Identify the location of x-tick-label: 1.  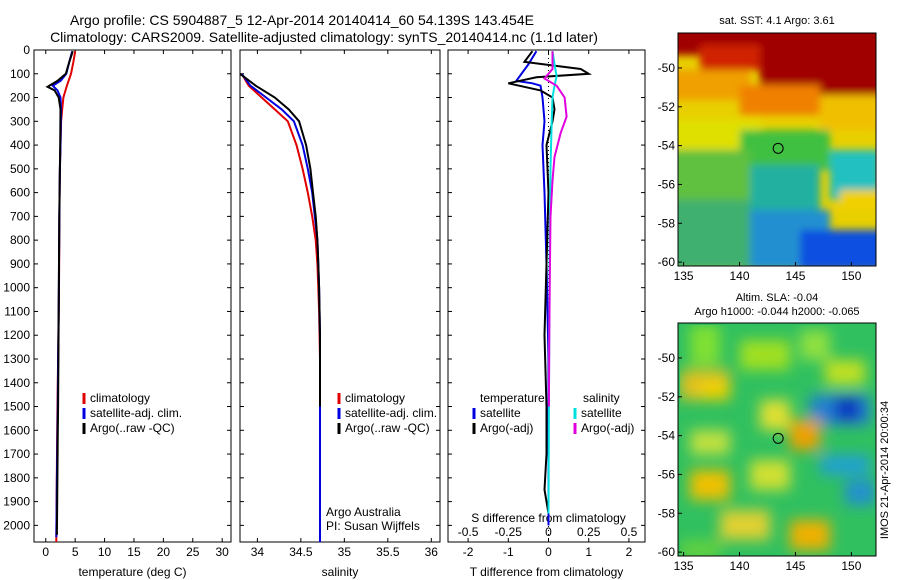
(588, 552).